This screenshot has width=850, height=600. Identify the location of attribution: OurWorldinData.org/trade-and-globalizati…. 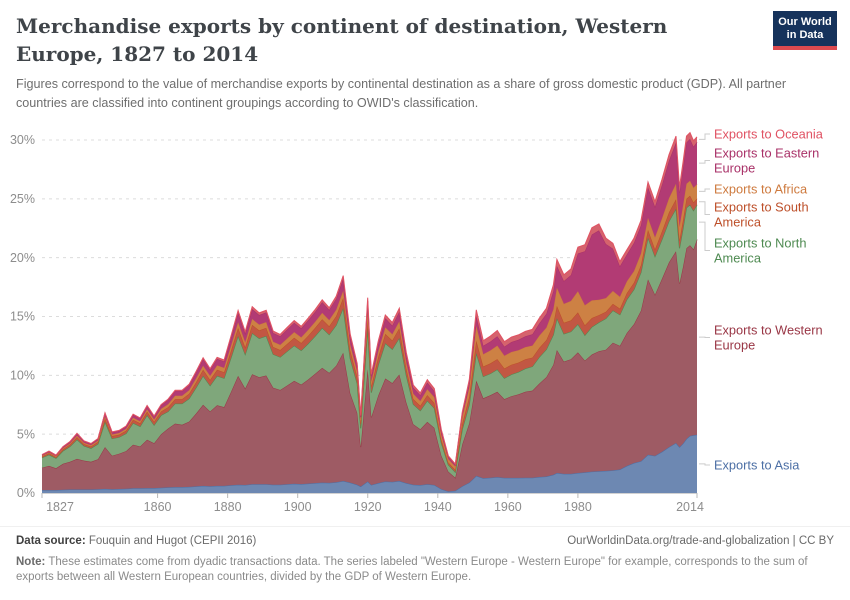
(700, 541).